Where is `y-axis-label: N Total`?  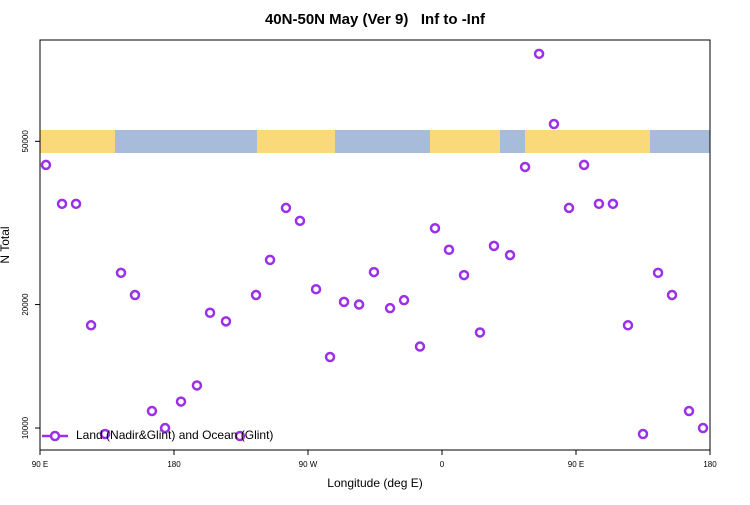
y-axis-label: N Total is located at coordinates (6, 244).